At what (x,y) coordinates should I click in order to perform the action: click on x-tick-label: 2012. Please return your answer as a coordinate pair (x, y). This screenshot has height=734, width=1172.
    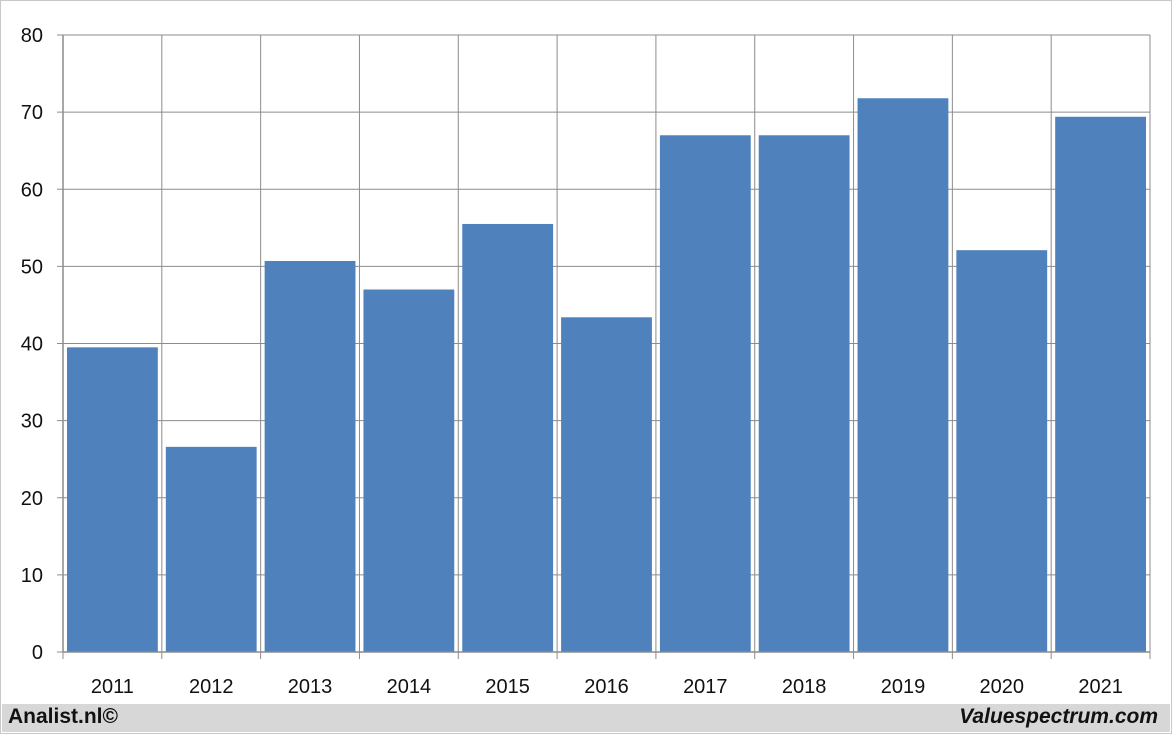
    Looking at the image, I should click on (211, 687).